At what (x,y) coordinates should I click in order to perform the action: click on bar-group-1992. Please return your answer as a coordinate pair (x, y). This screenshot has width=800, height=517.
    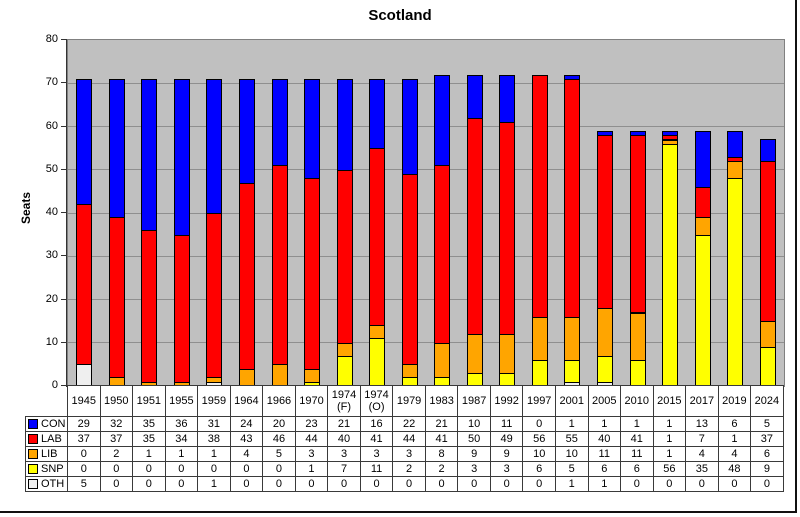
    Looking at the image, I should click on (507, 213).